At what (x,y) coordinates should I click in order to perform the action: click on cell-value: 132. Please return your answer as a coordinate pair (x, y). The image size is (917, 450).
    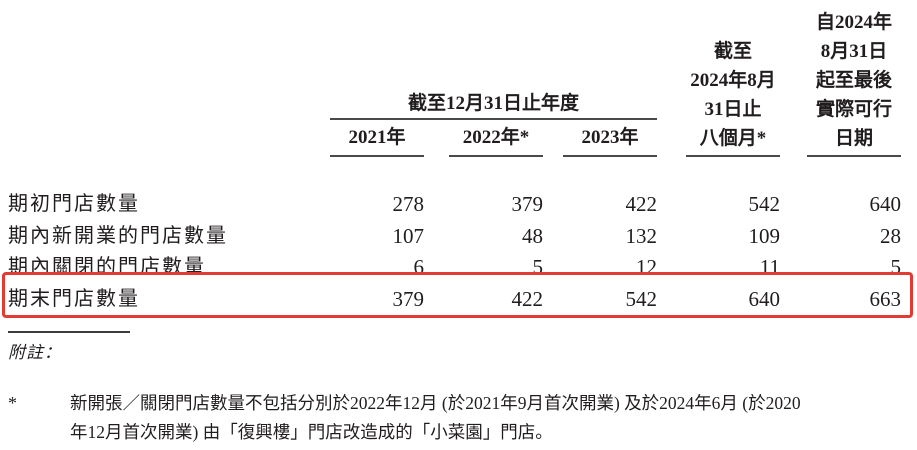
    Looking at the image, I should click on (641, 236).